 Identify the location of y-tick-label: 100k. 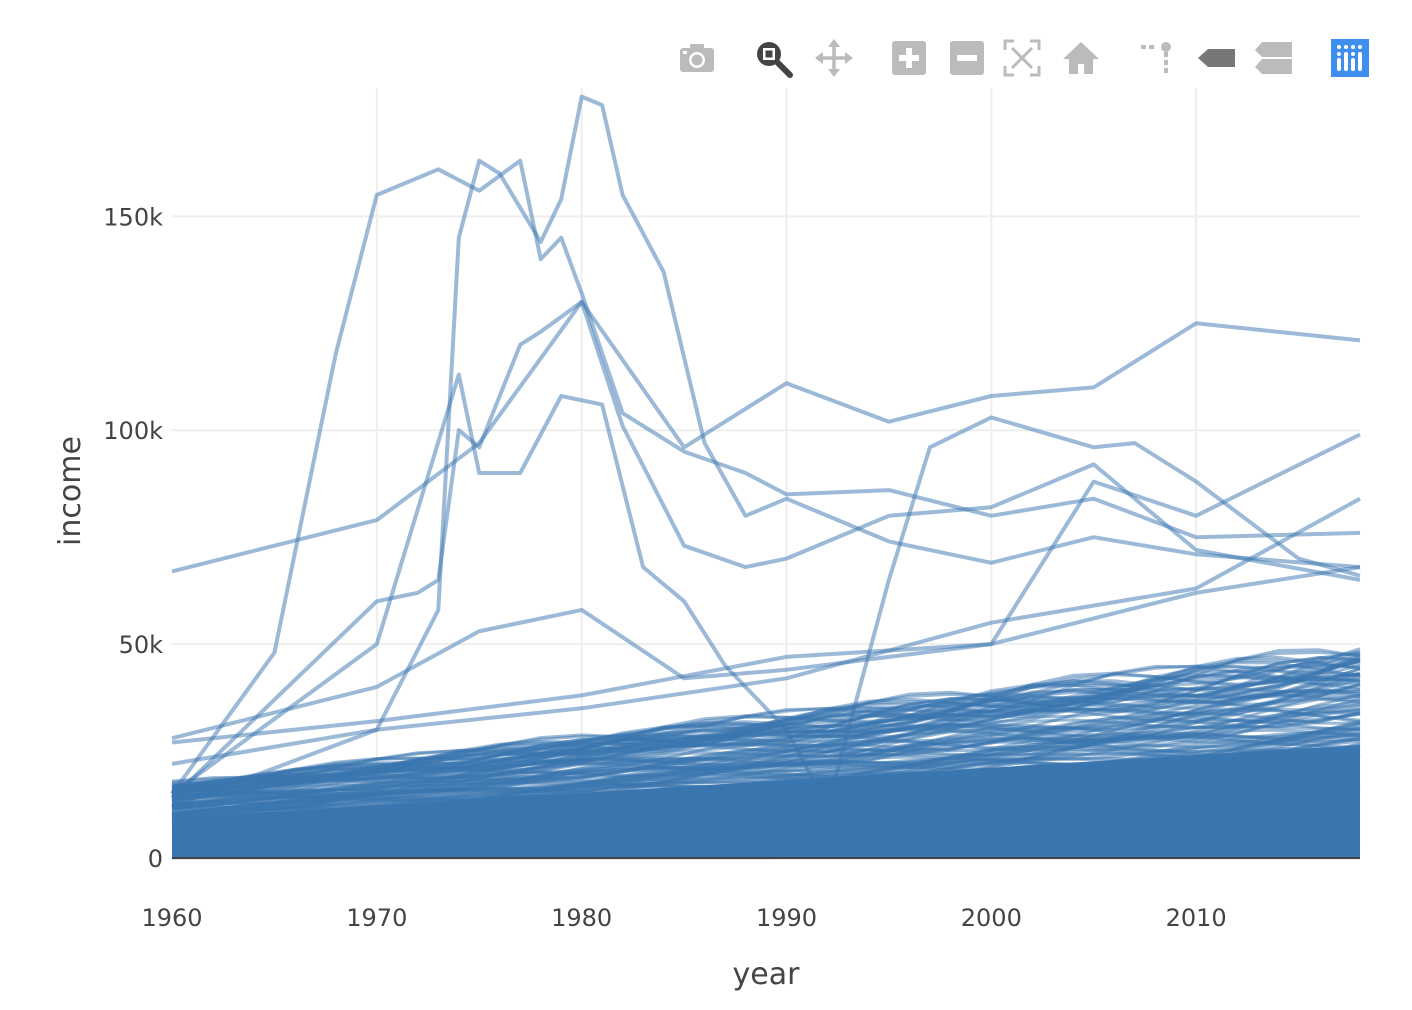
(133, 431).